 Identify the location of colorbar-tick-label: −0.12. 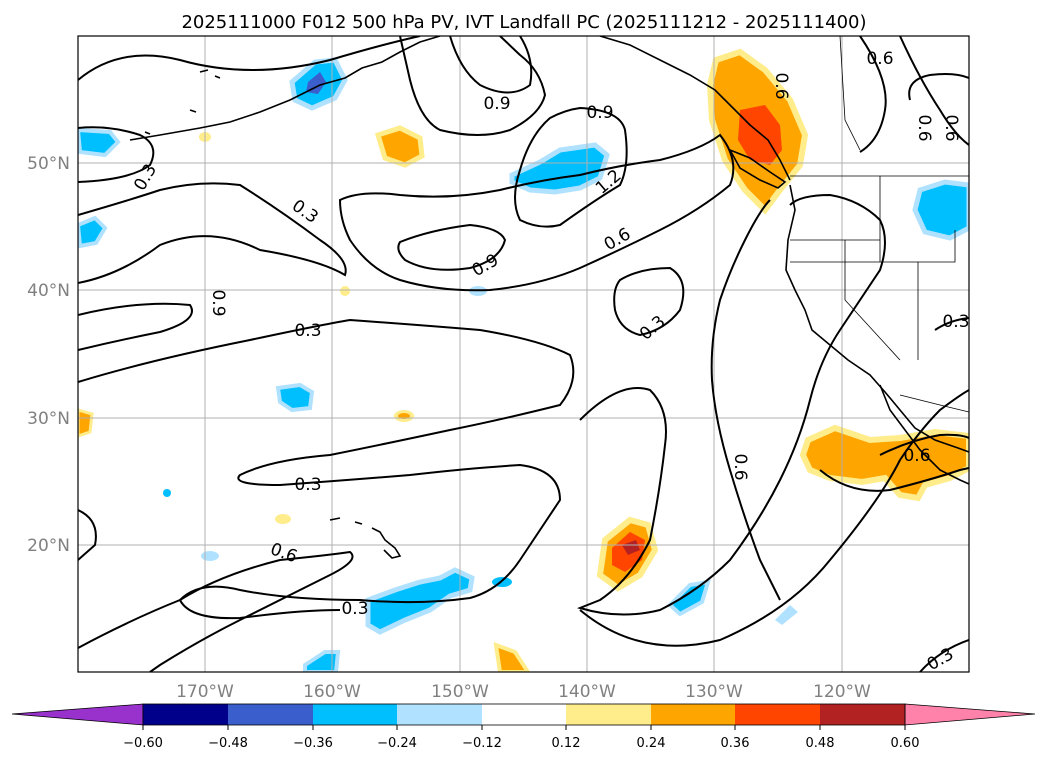
(482, 743).